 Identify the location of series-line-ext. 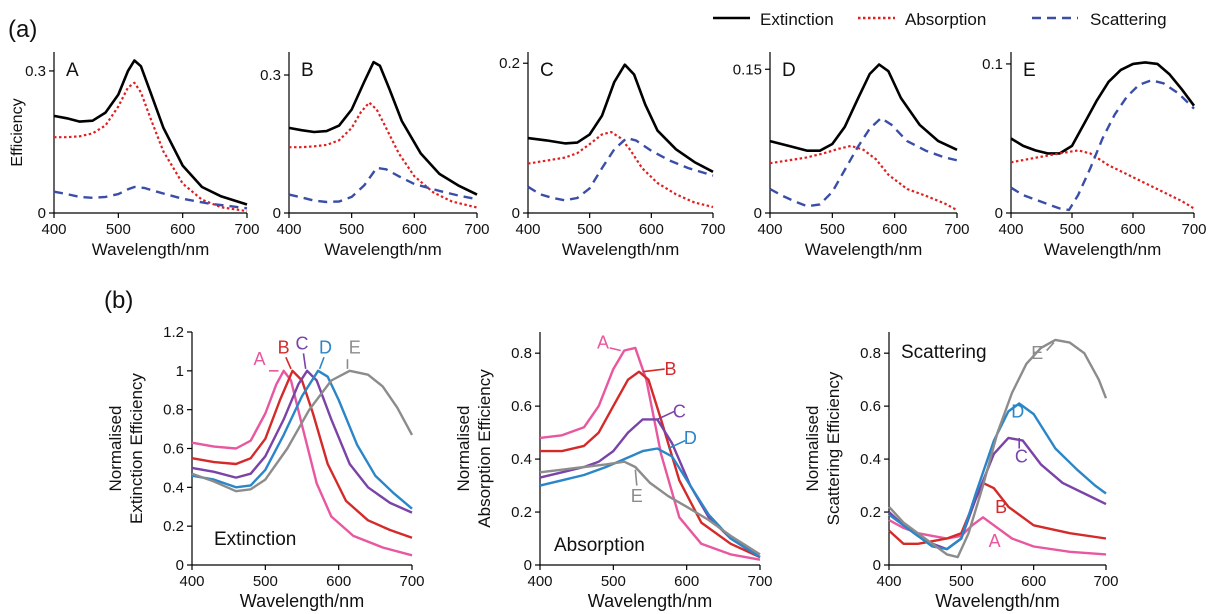
(150, 132).